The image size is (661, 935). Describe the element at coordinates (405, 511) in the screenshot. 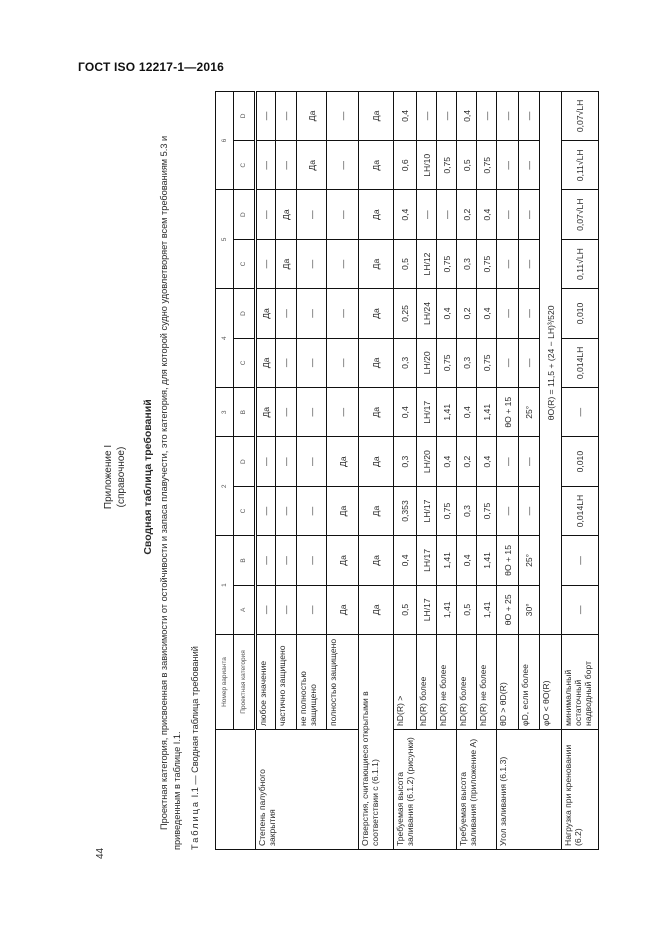

I see `value-cell: 0,353` at that location.